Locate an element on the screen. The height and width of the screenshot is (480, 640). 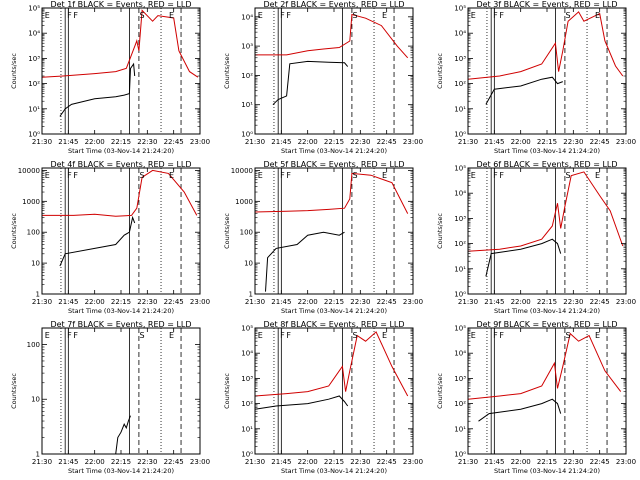
y-tick-label: 10000 is located at coordinates (242, 171).